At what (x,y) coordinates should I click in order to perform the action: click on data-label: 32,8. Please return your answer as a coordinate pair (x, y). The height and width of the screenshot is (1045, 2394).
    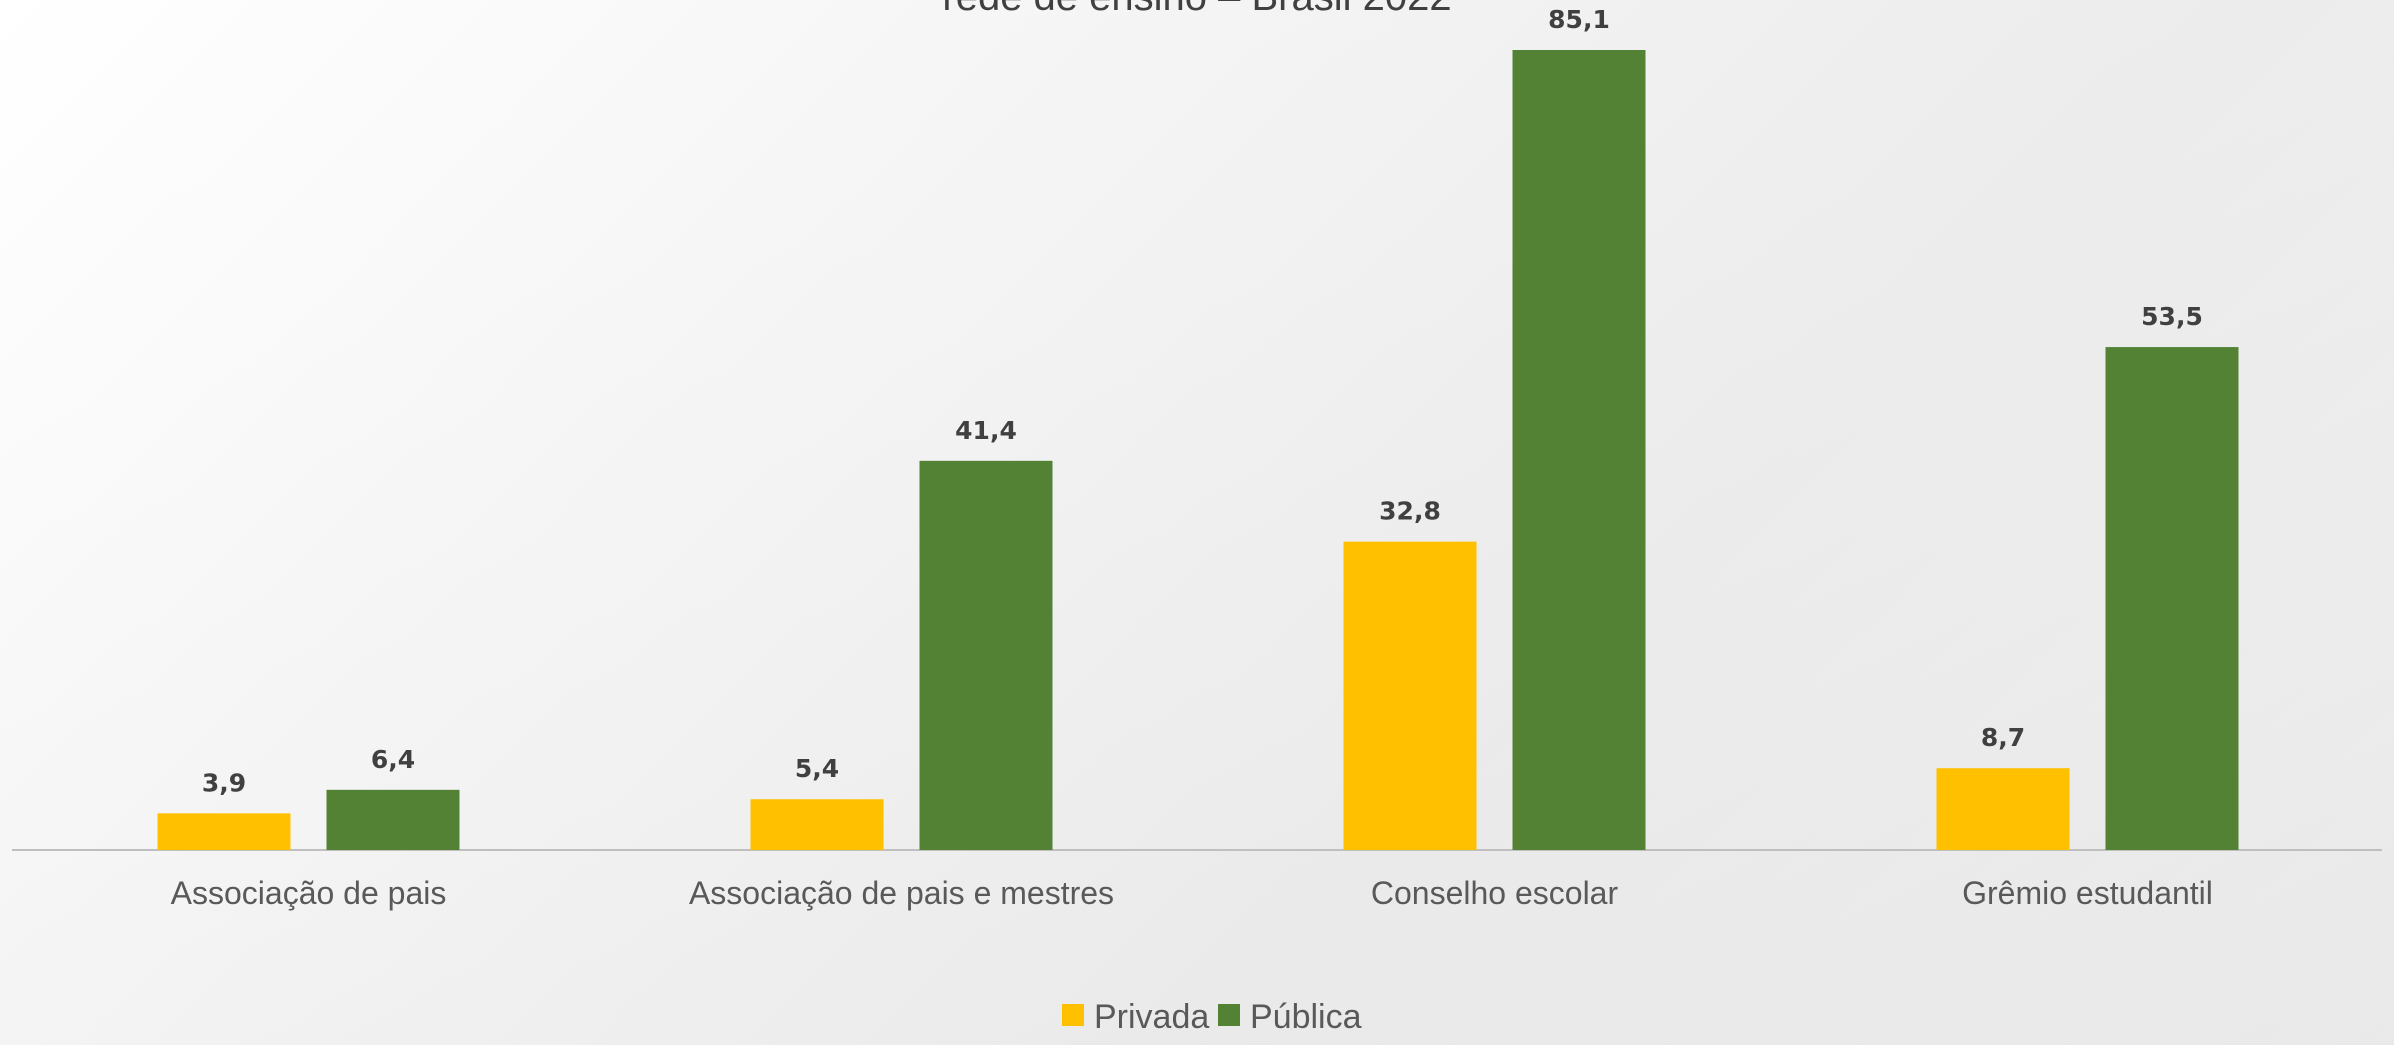
    Looking at the image, I should click on (1410, 511).